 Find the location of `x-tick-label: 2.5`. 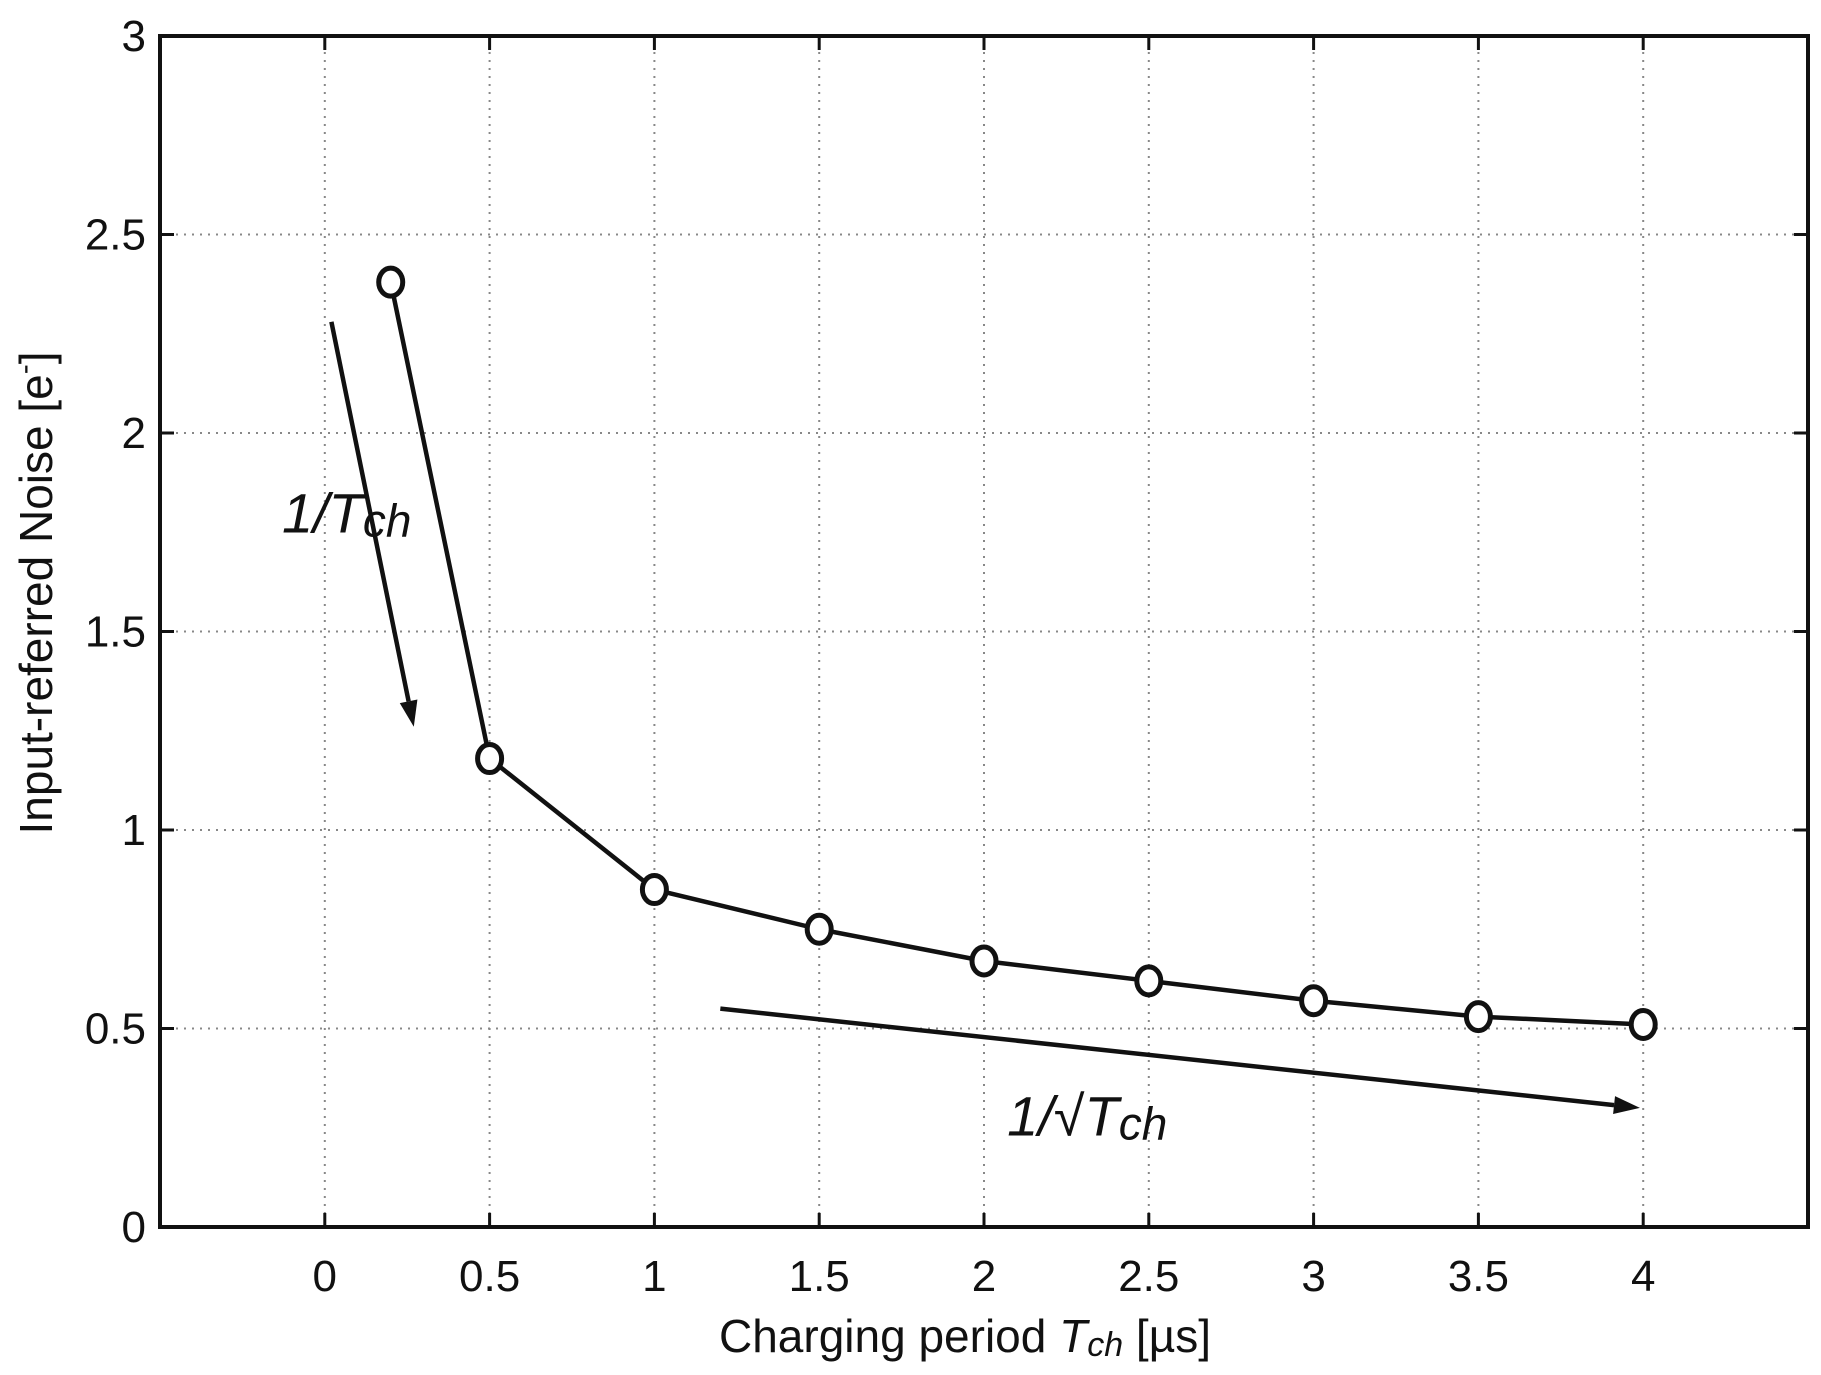

x-tick-label: 2.5 is located at coordinates (1148, 1276).